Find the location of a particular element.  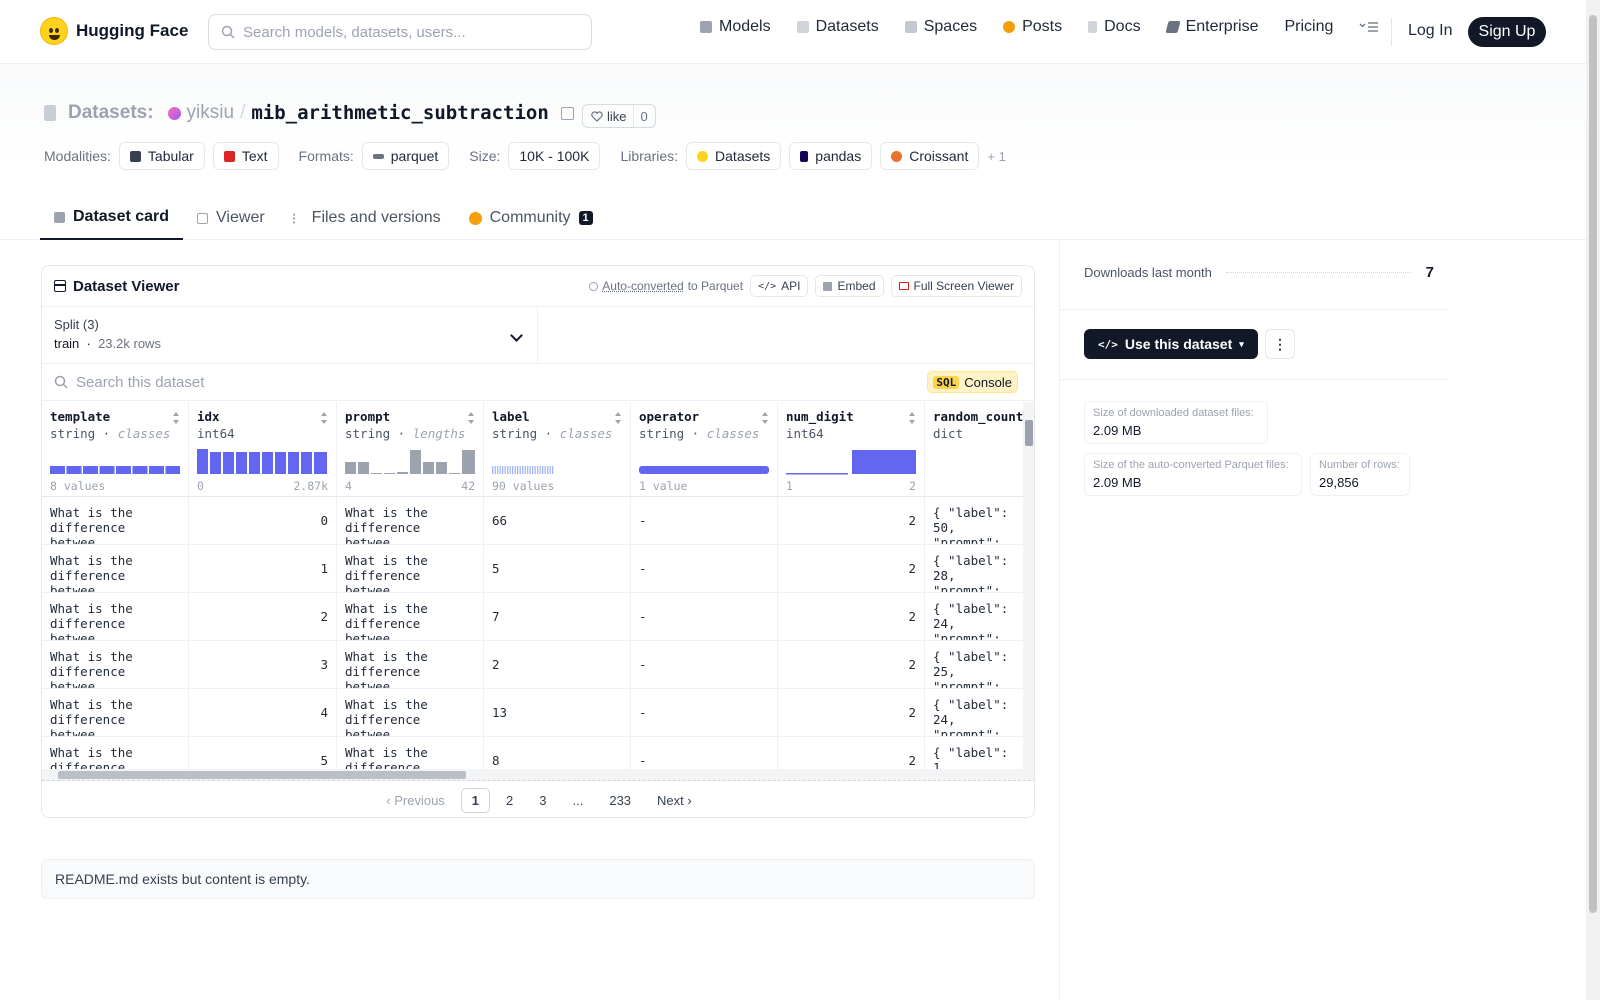

table-cell: 0 is located at coordinates (262, 521).